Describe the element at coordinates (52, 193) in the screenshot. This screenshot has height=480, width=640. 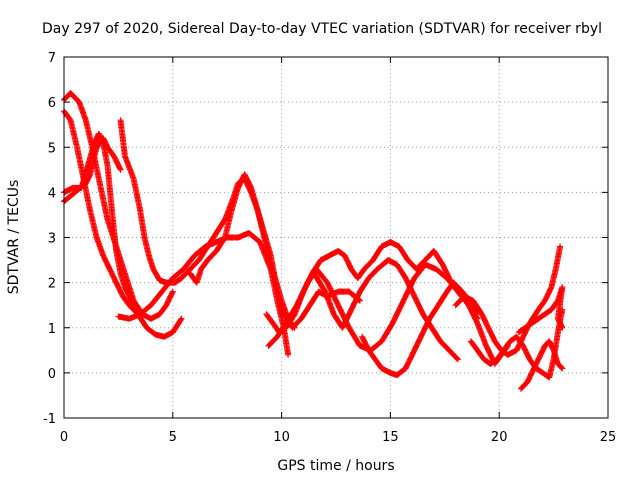
I see `y-tick-label: 4` at that location.